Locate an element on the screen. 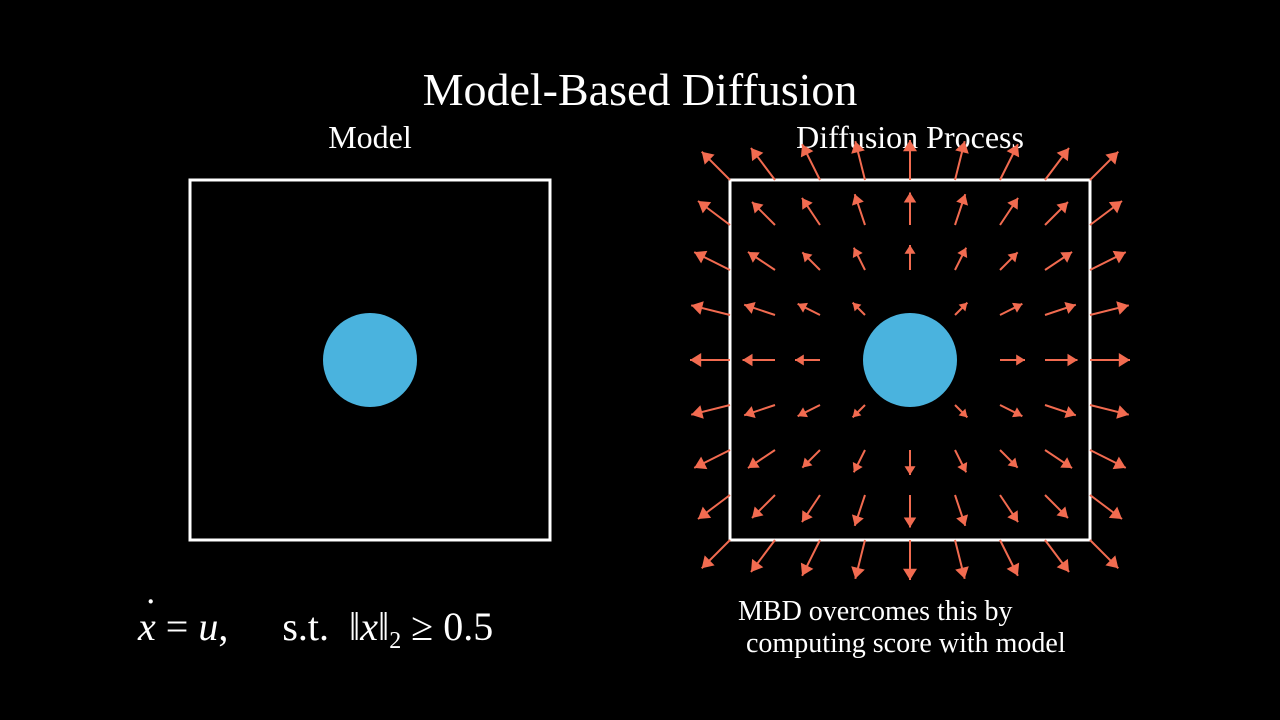 The height and width of the screenshot is (720, 1280). model-panel-title: Model is located at coordinates (370, 137).